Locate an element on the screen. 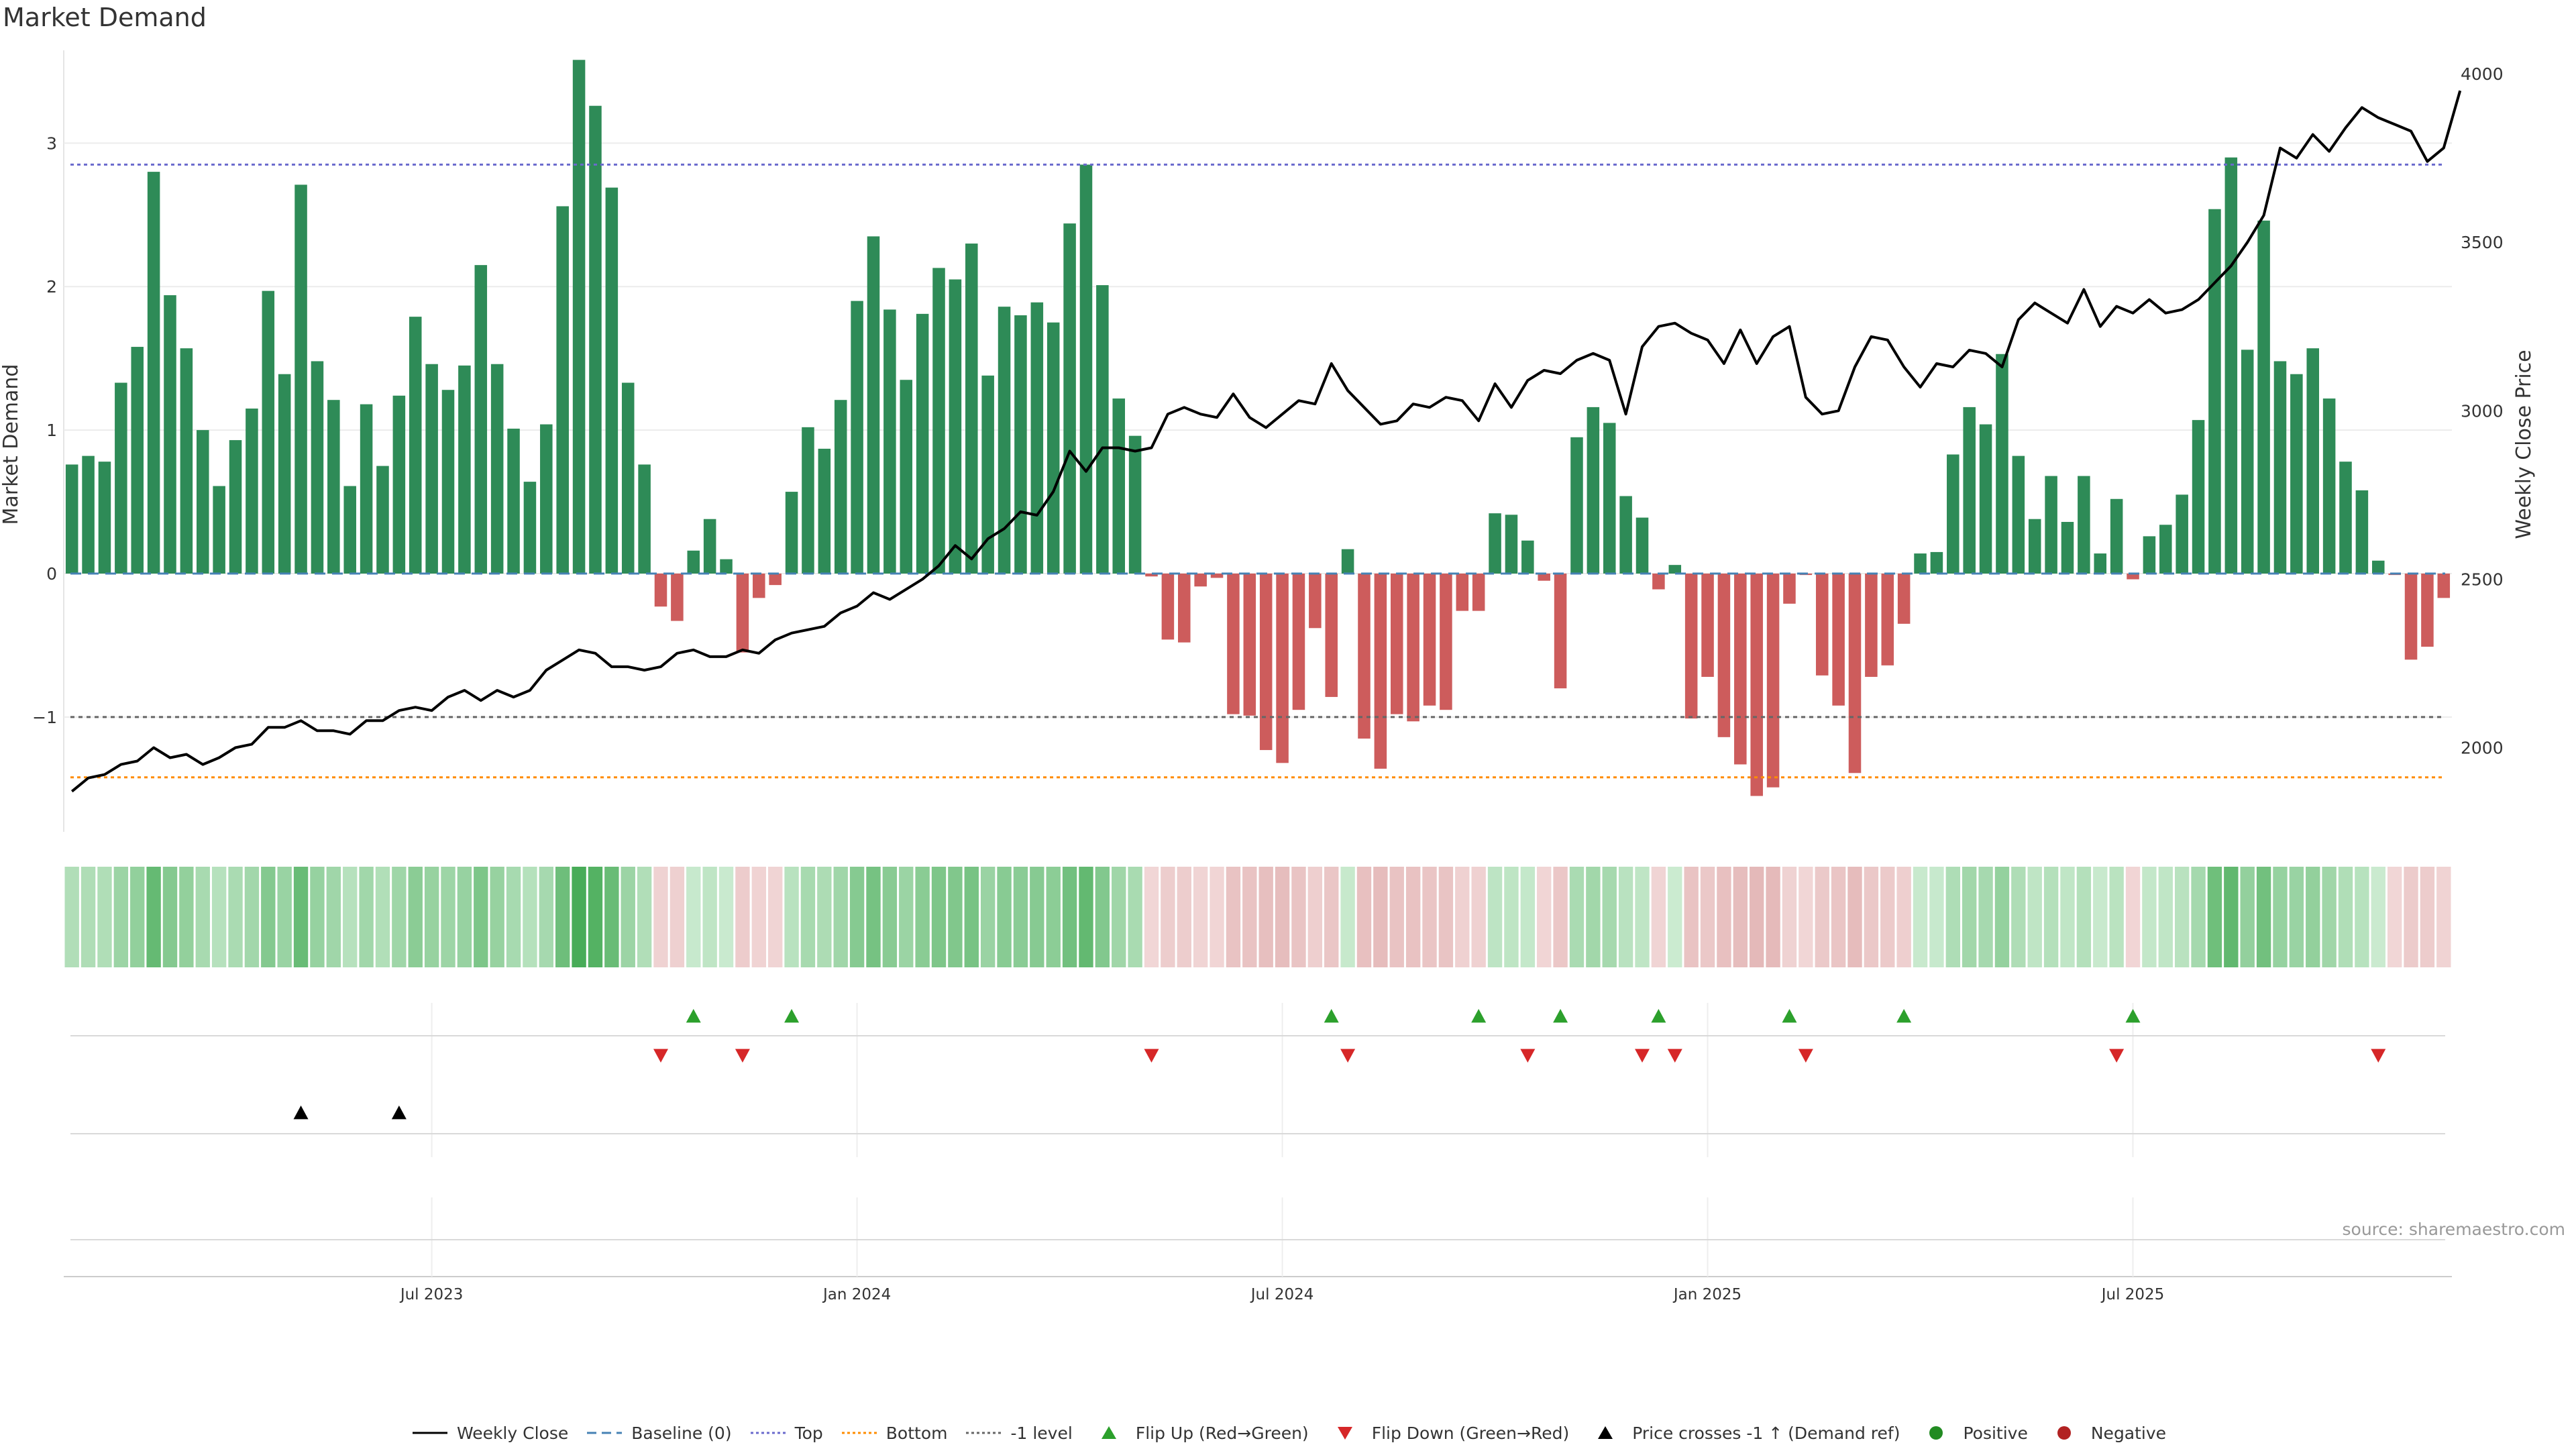  legend-label: Top is located at coordinates (808, 1433).